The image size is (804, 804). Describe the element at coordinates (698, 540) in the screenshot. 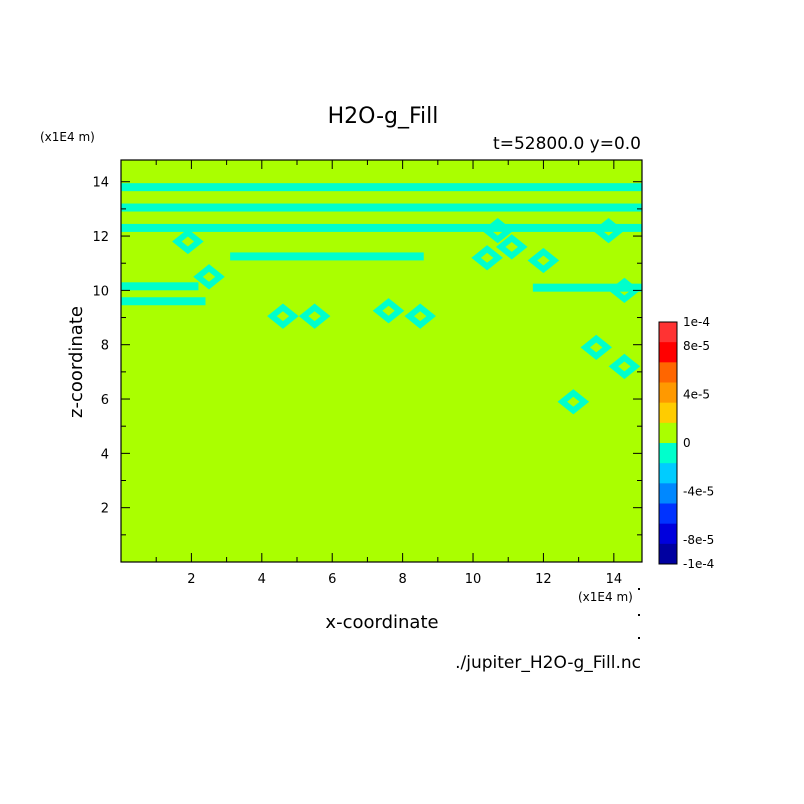

I see `colorbar-label: -8e-5` at that location.